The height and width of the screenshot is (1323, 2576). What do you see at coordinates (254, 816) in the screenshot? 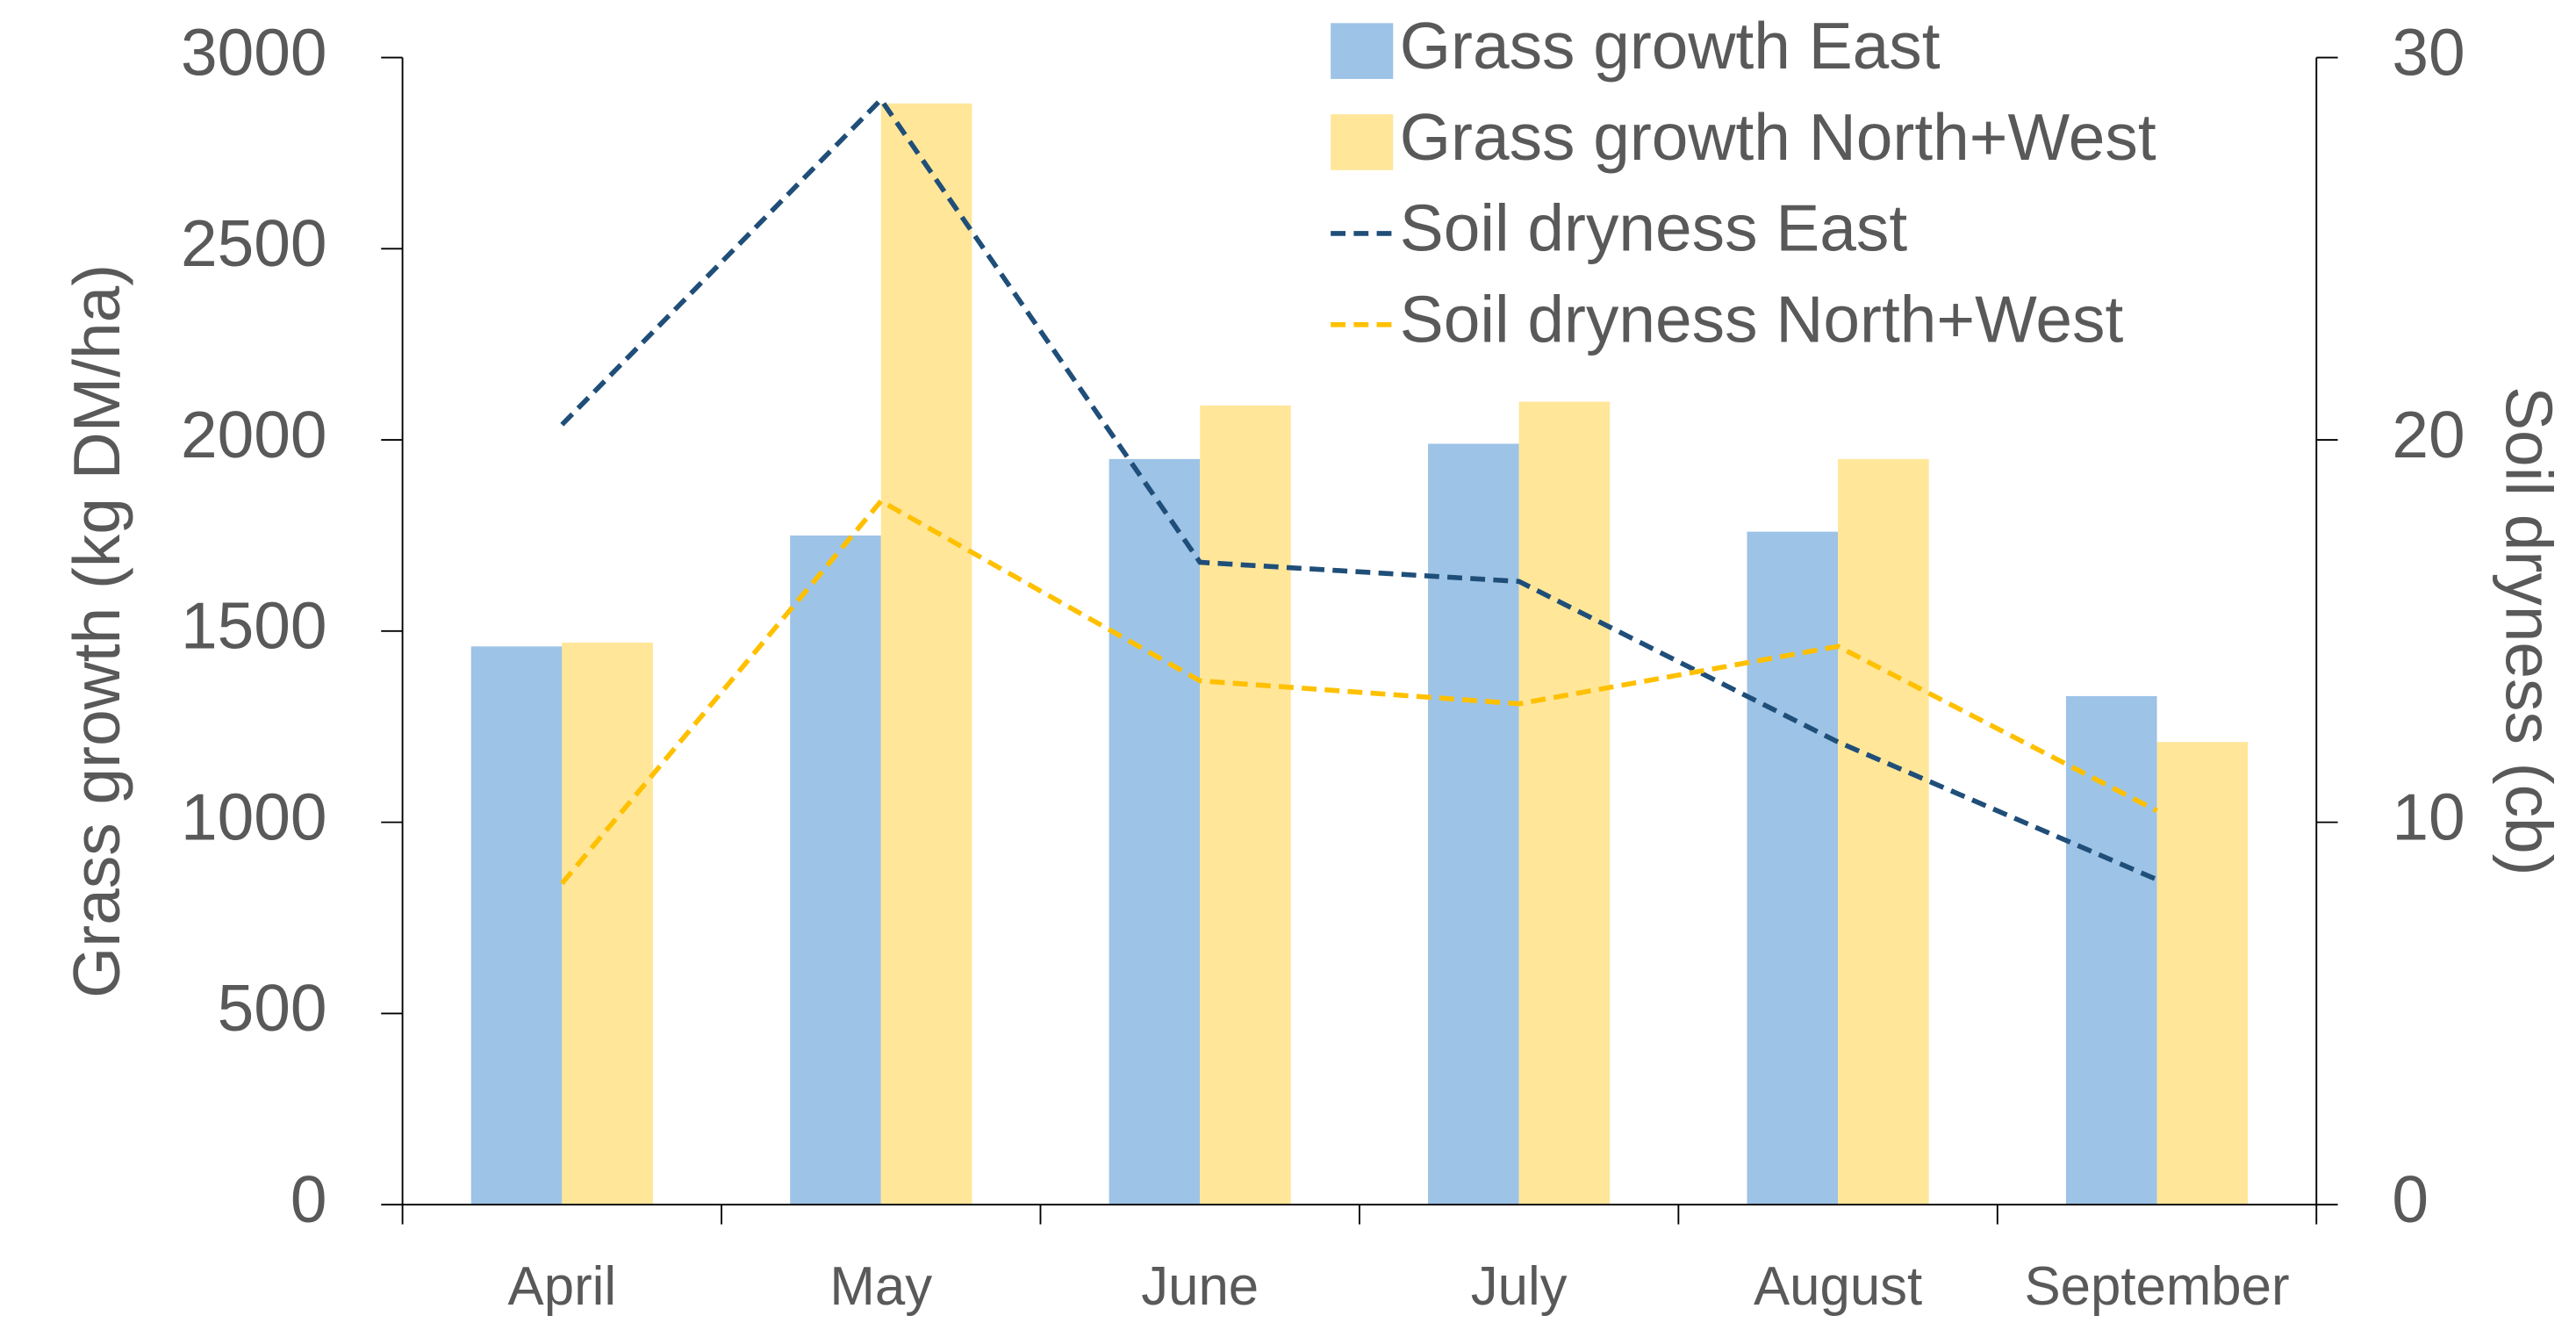
I see `y-tick-label: 1000` at bounding box center [254, 816].